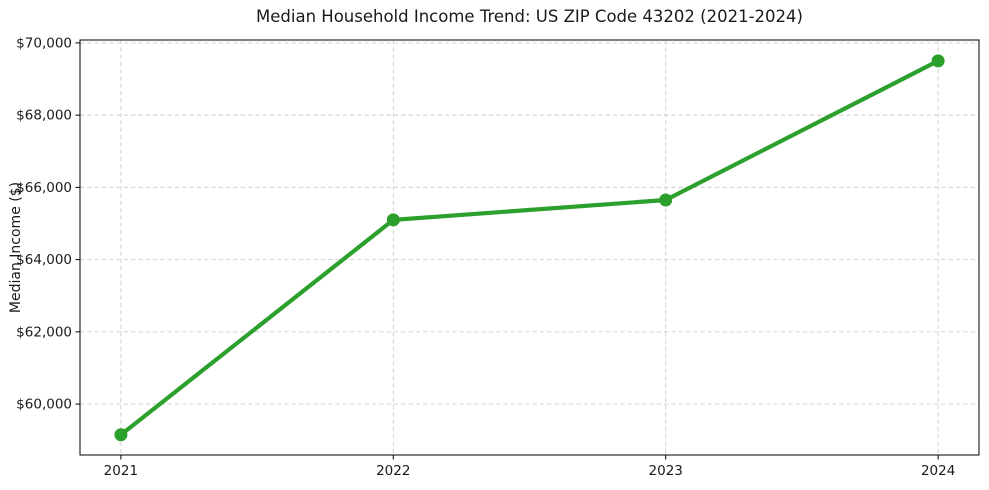 The height and width of the screenshot is (490, 989). I want to click on x-tick-label: 2022, so click(393, 471).